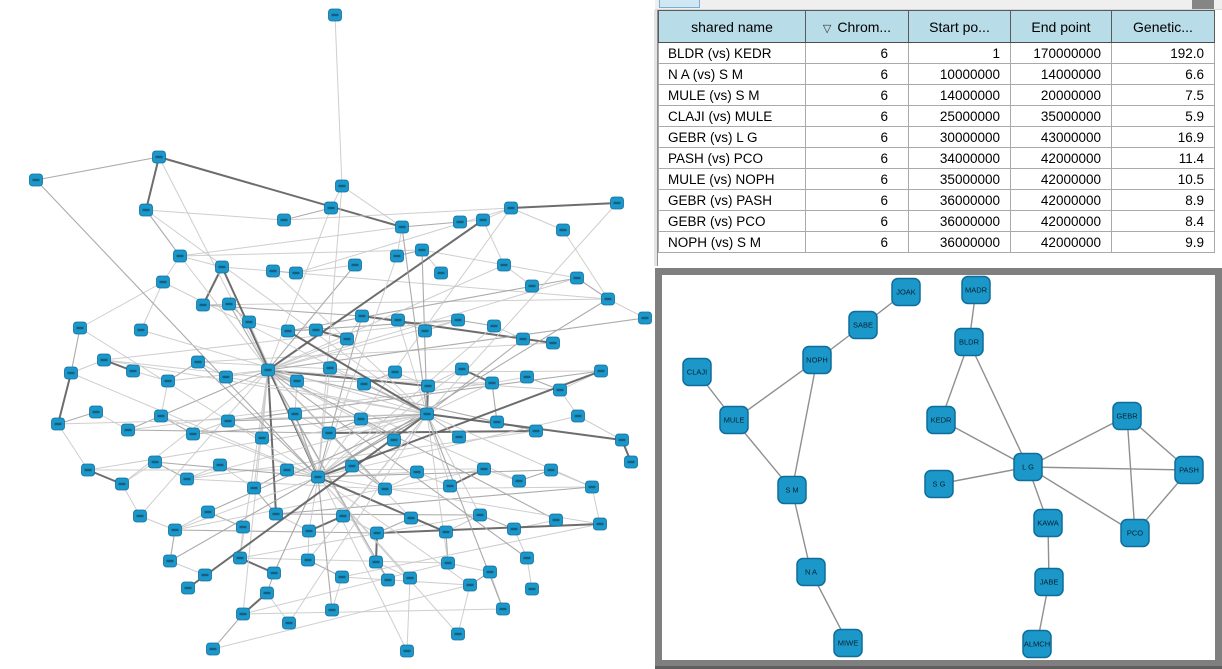 Image resolution: width=1222 pixels, height=669 pixels. Describe the element at coordinates (939, 484) in the screenshot. I see `network-node-s-g: S G` at that location.